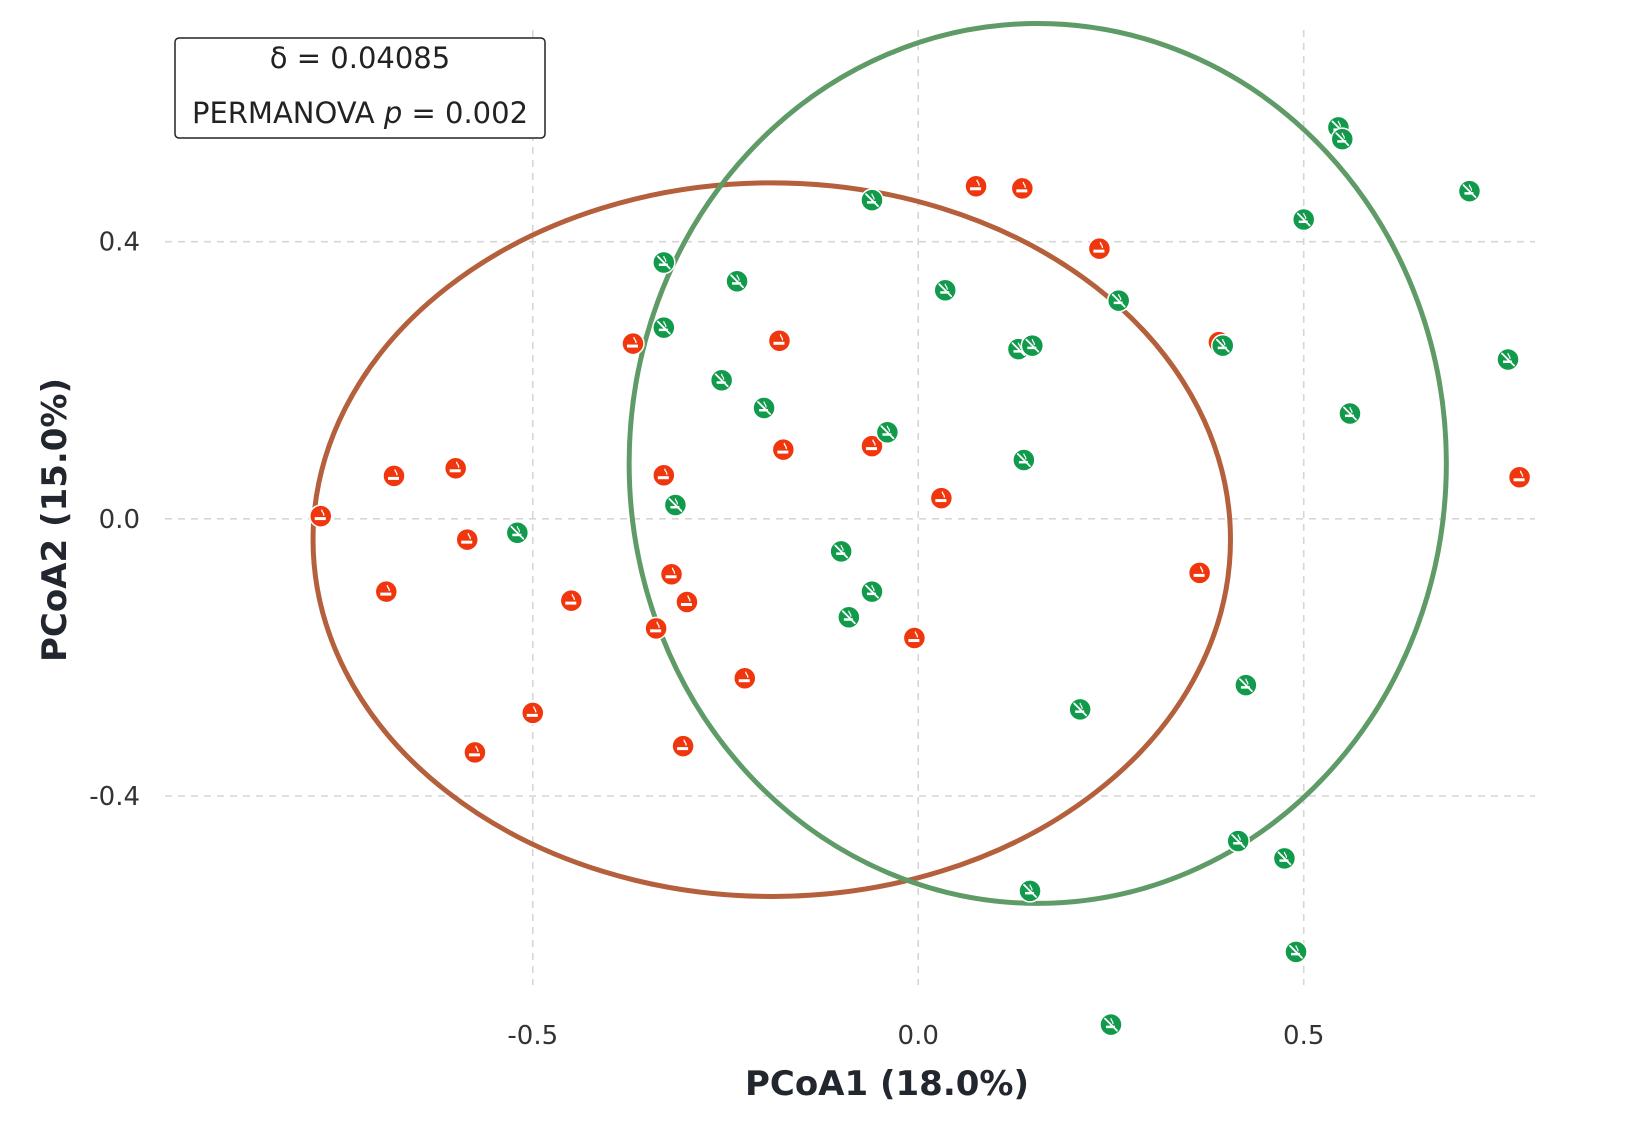 The image size is (1628, 1133). I want to click on y-tick-label: 0.0, so click(119, 520).